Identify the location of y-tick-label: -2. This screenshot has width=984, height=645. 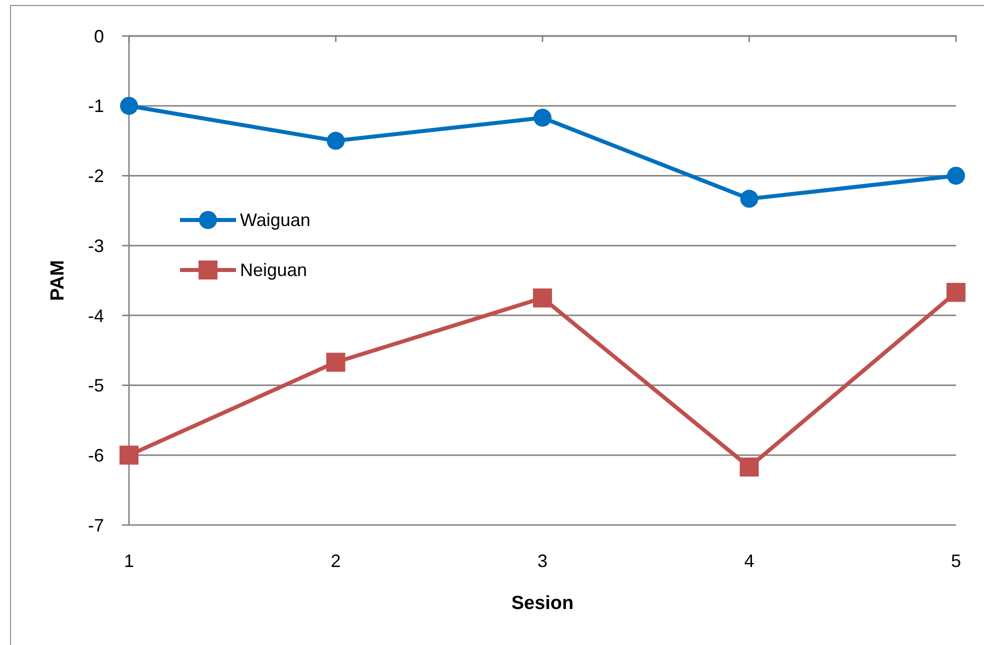
(96, 176).